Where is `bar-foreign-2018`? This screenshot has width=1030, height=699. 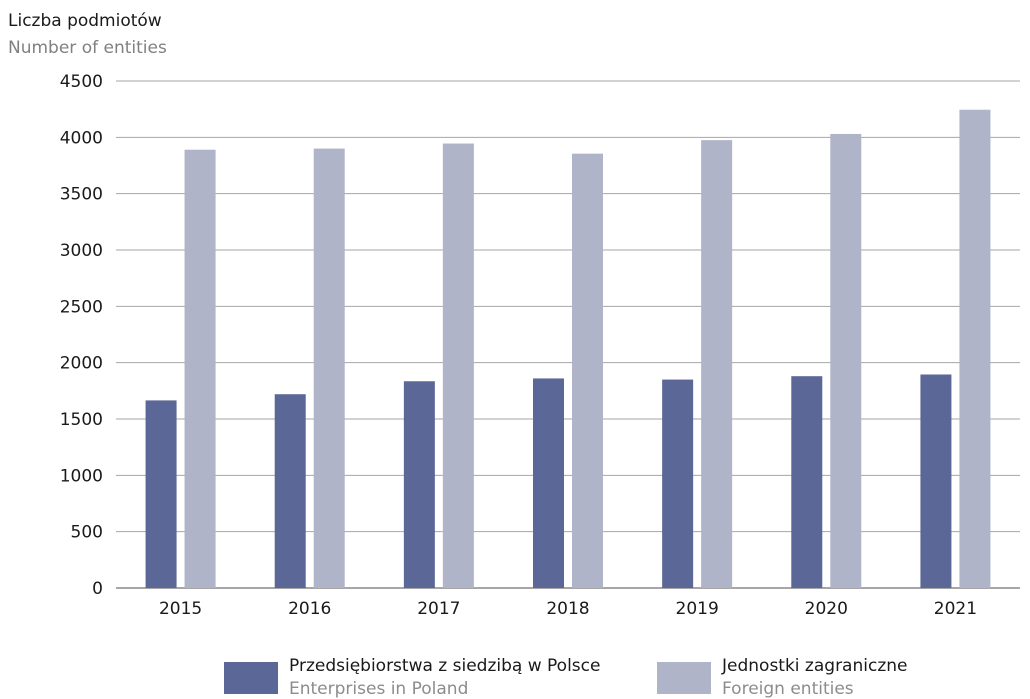
bar-foreign-2018 is located at coordinates (587, 371).